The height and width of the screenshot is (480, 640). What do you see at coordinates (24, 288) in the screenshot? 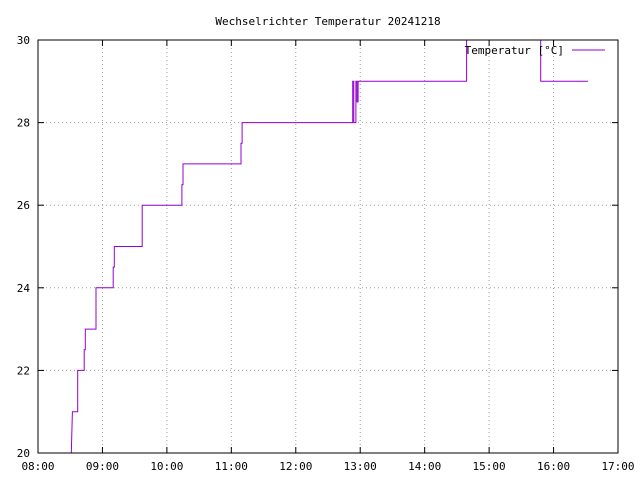
I see `y-tick-label: 24` at bounding box center [24, 288].